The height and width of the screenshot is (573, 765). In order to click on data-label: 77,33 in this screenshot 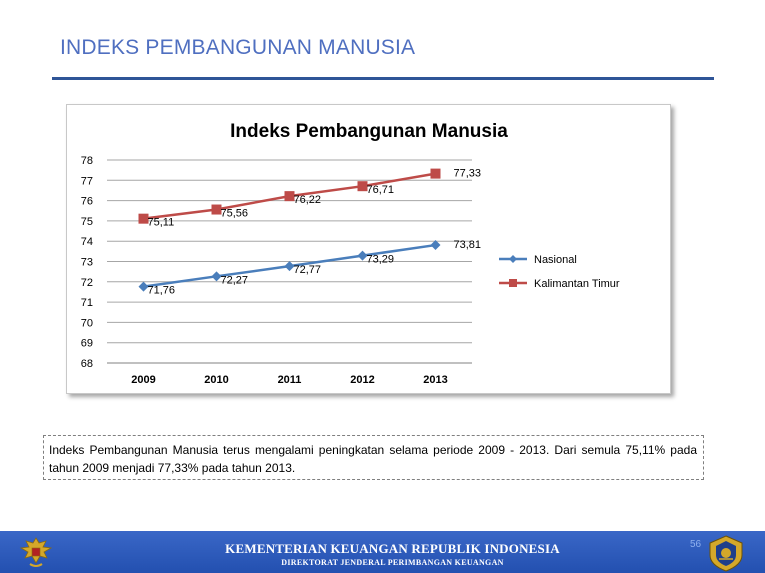, I will do `click(468, 174)`.